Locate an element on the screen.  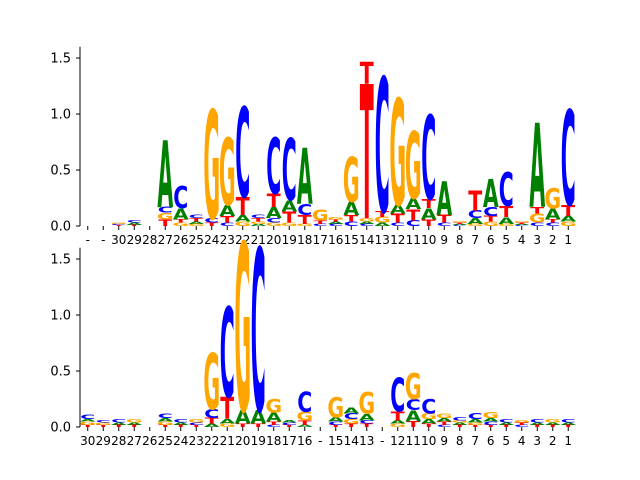
x-tick-label: 16 is located at coordinates (304, 441).